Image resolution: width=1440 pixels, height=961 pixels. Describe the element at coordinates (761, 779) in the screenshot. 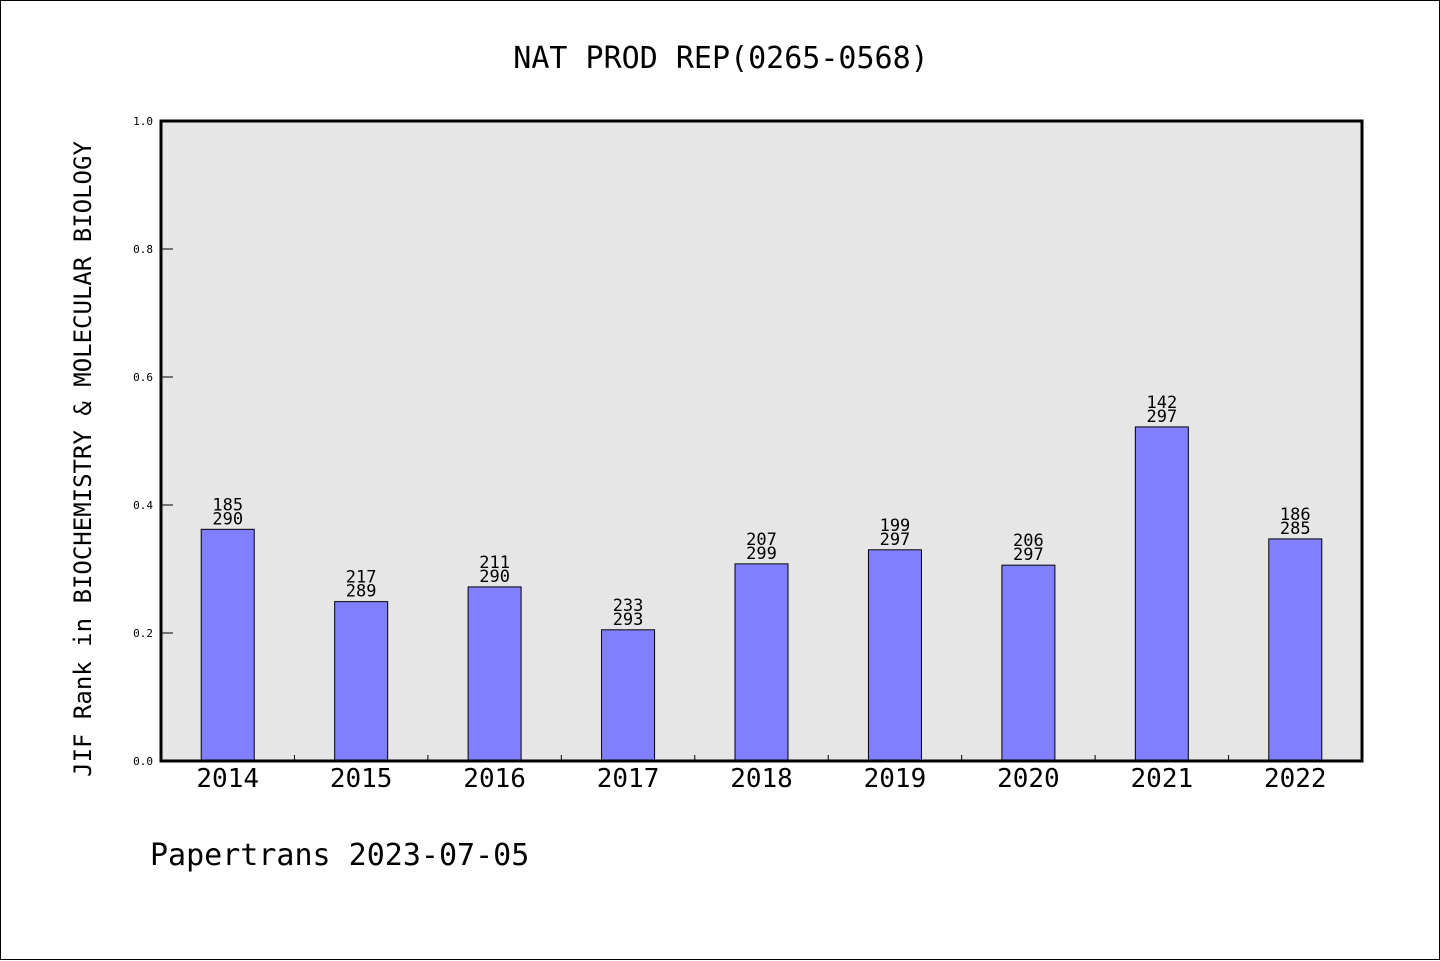

I see `x-tick-label: 2018` at that location.